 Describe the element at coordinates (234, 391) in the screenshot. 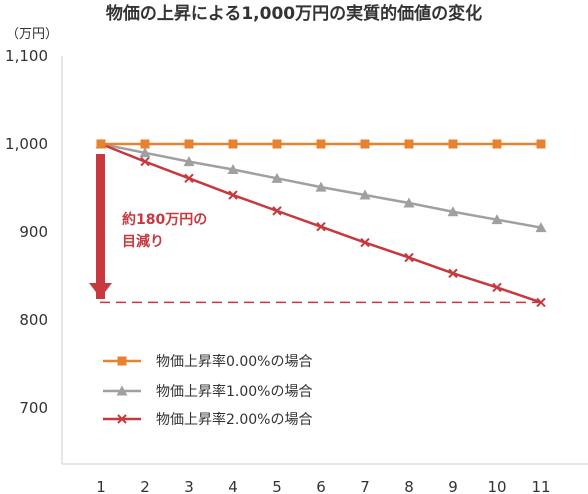

I see `legend-label: 物価上昇率1.00%の場合` at that location.